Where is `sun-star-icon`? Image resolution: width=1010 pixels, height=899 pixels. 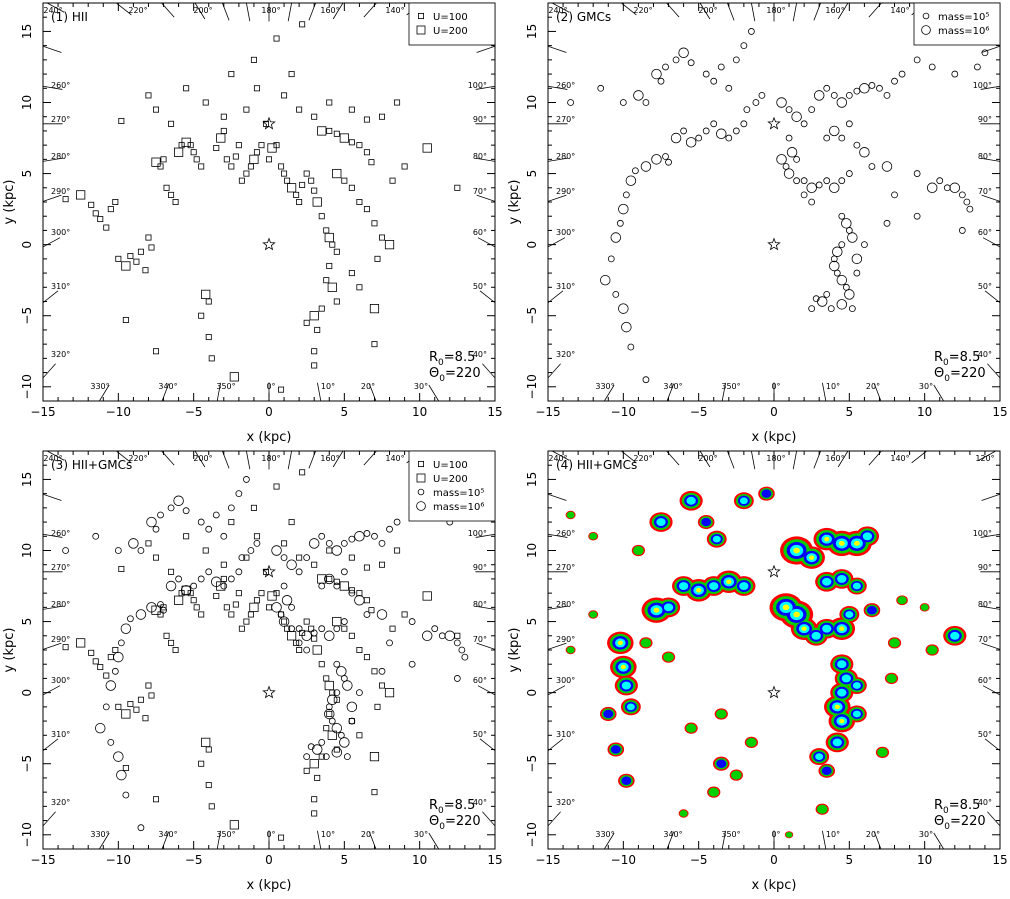
sun-star-icon is located at coordinates (269, 123).